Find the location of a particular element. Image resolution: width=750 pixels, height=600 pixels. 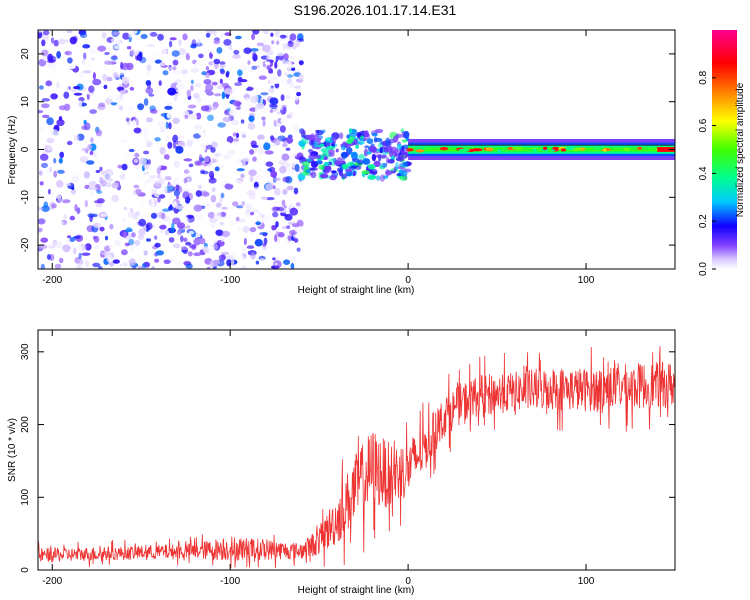

y-tick-label: 100 is located at coordinates (25, 496).